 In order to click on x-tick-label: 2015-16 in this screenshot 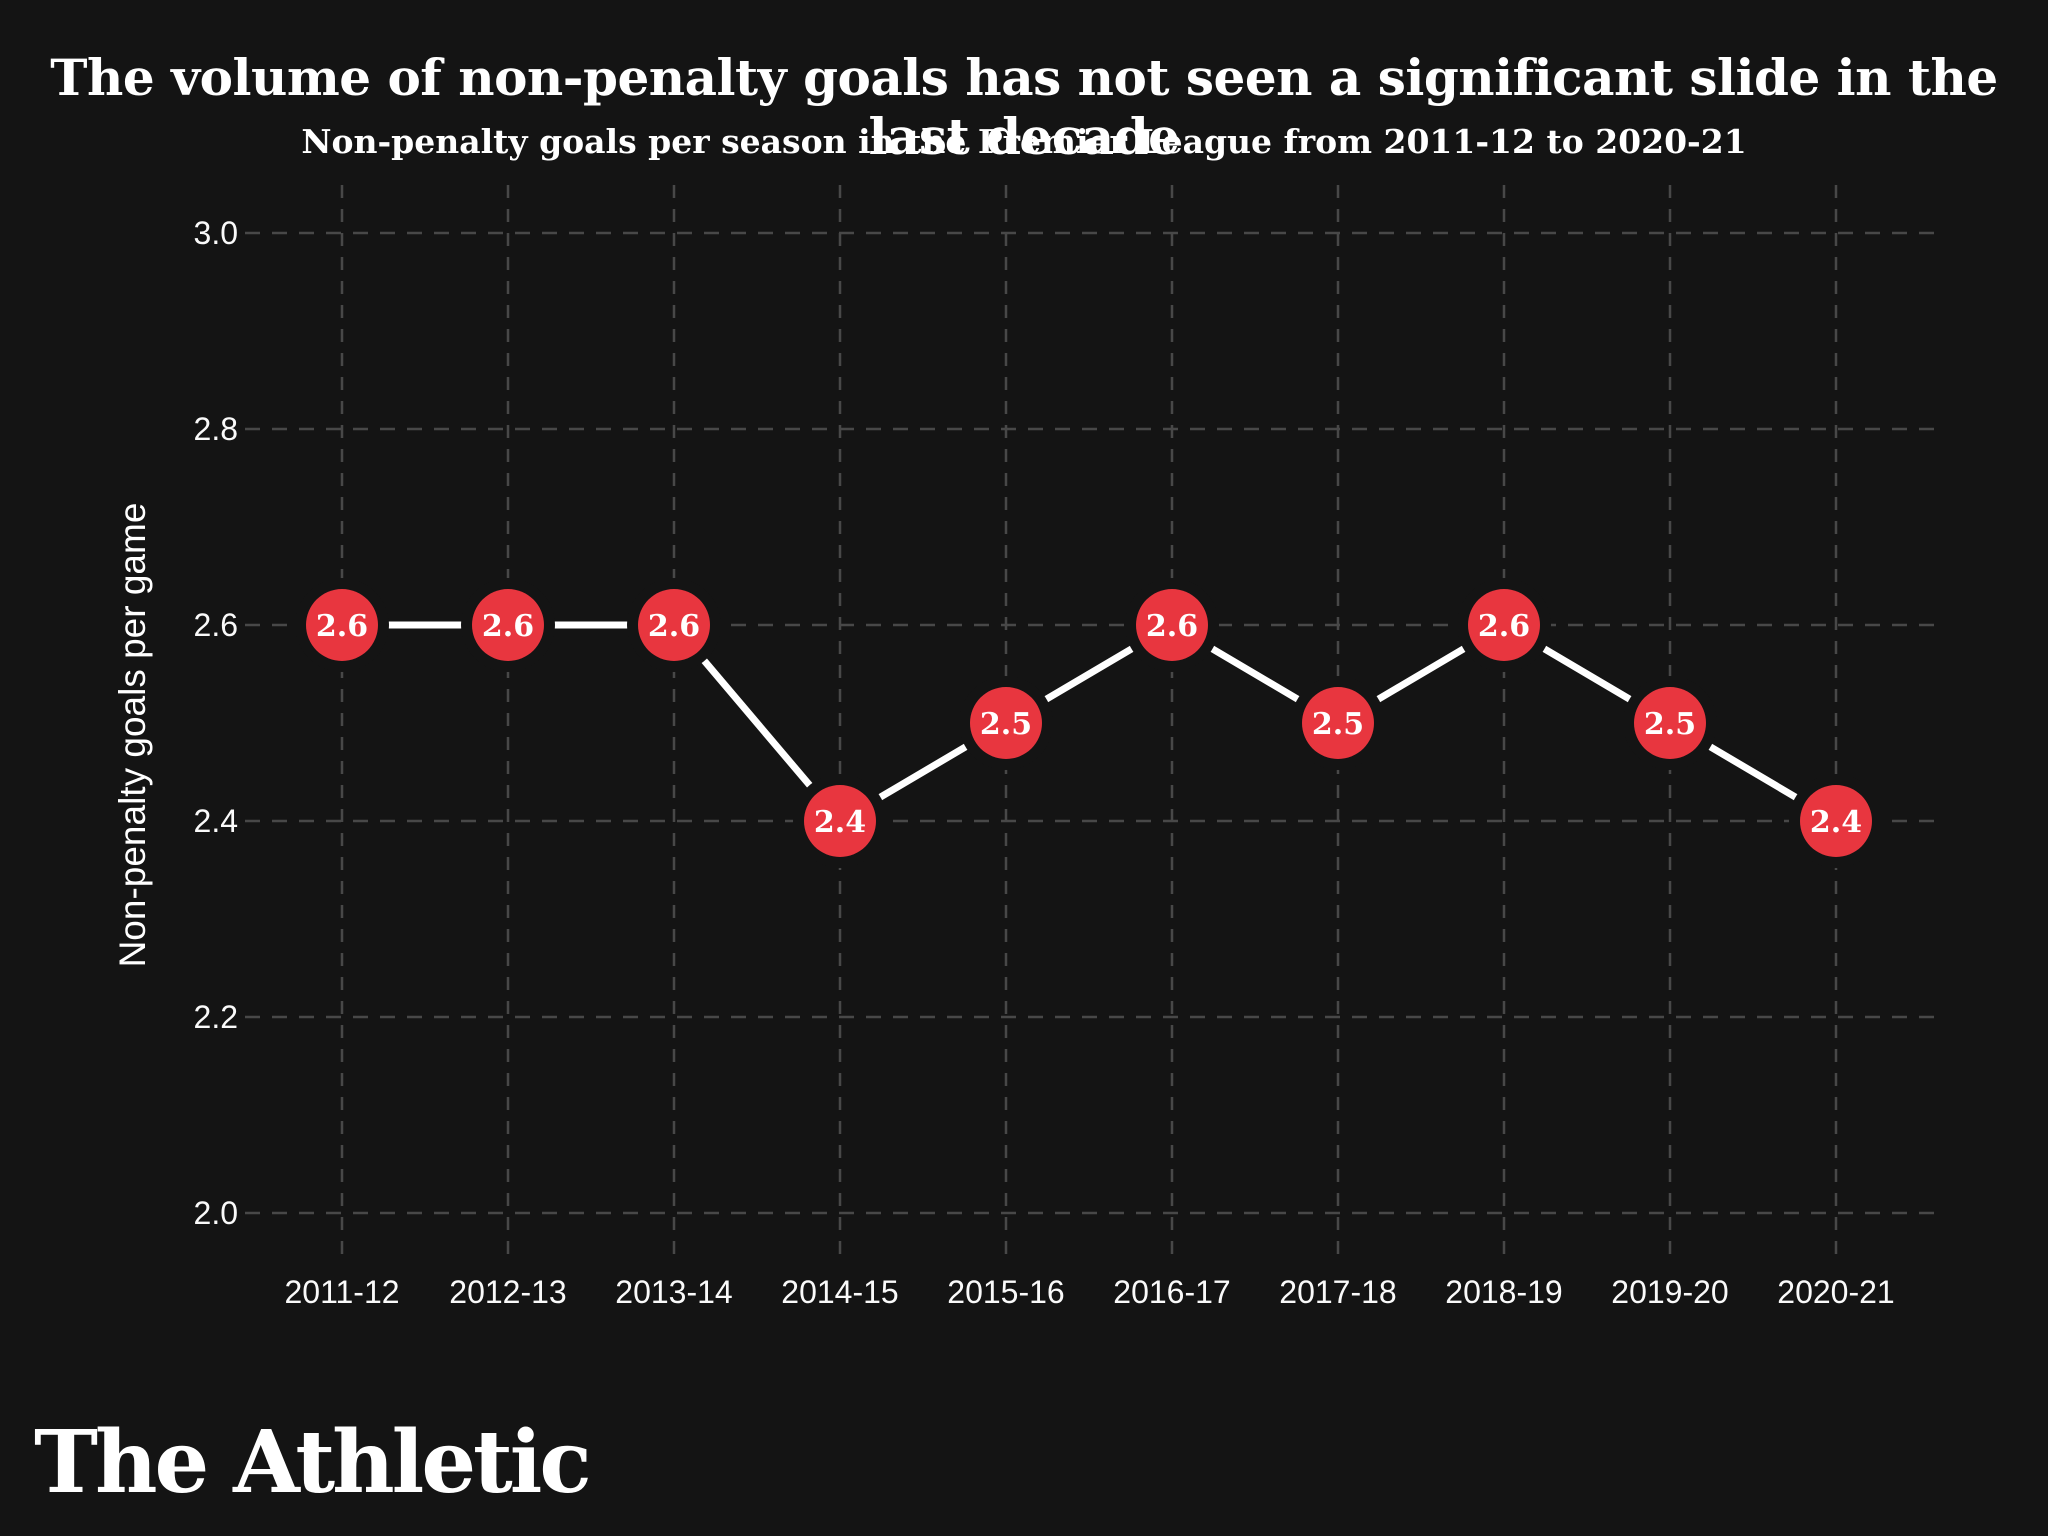, I will do `click(1005, 1292)`.